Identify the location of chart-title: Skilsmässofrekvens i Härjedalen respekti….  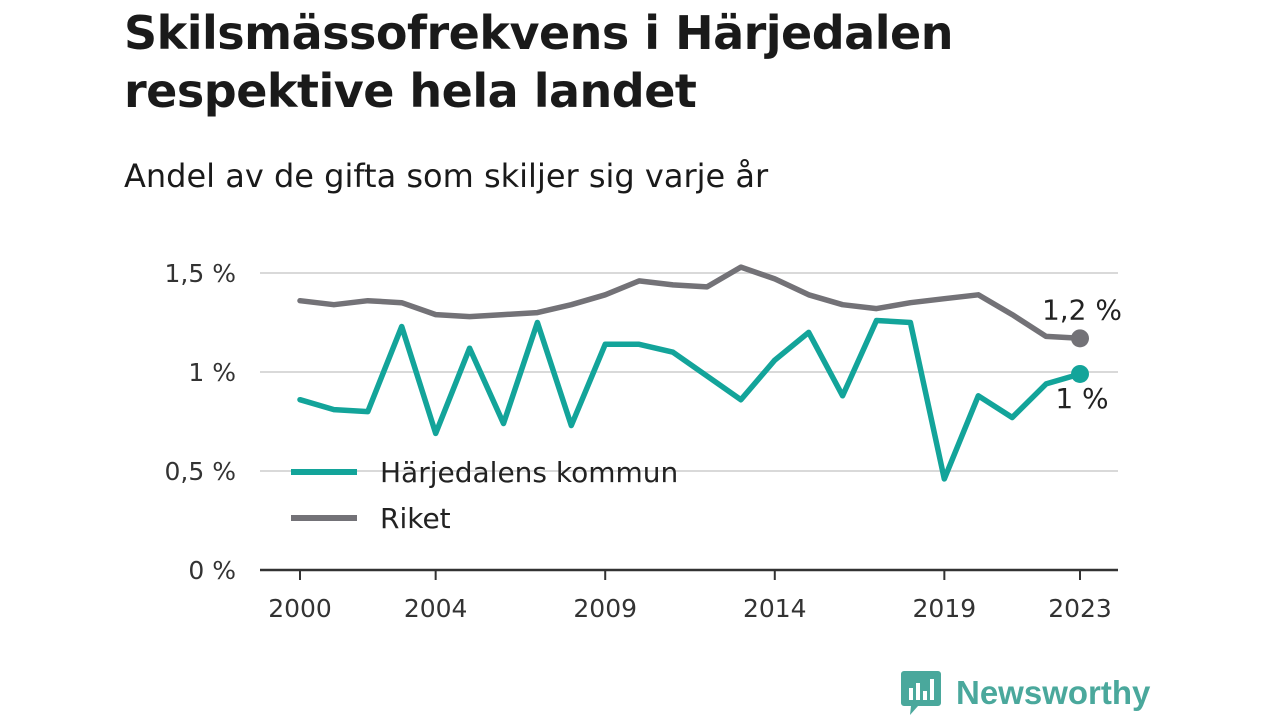
(538, 62).